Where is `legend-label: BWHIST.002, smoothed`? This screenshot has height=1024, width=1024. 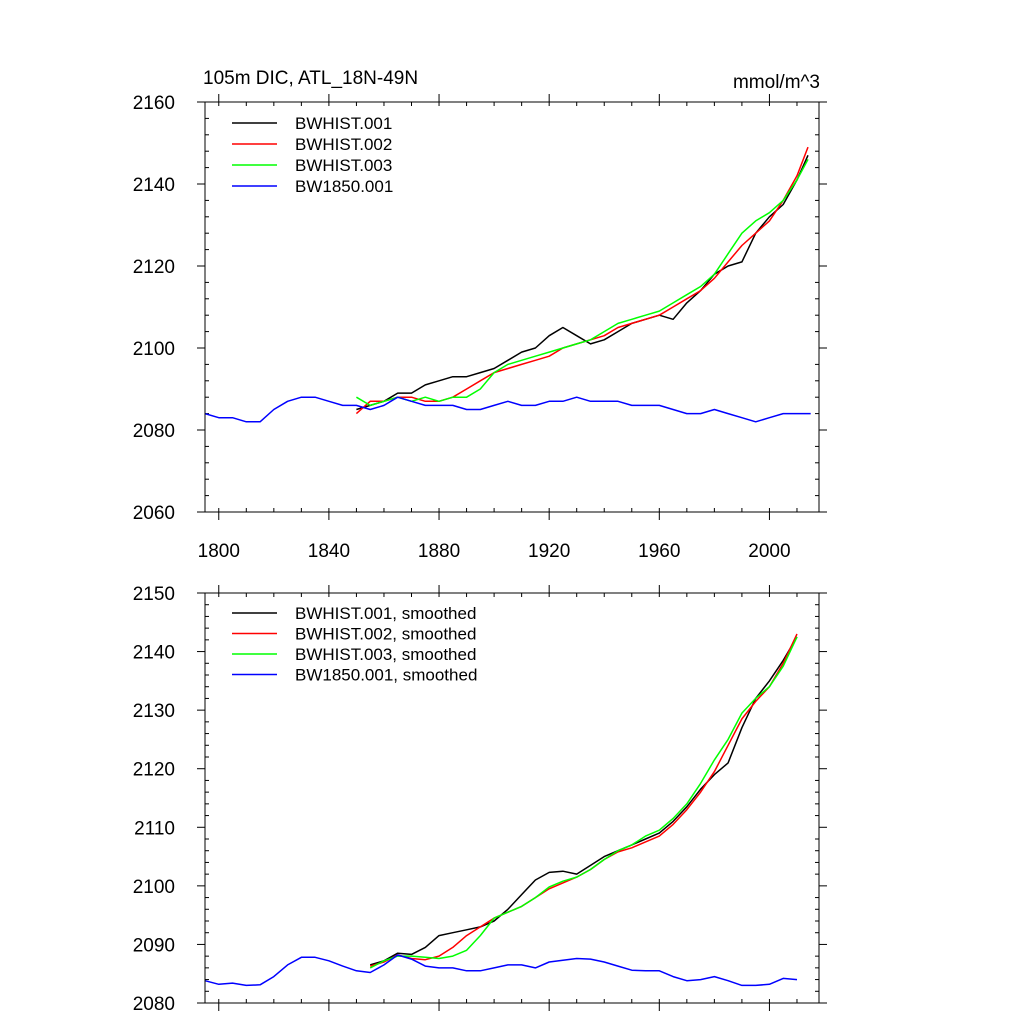
legend-label: BWHIST.002, smoothed is located at coordinates (385, 634).